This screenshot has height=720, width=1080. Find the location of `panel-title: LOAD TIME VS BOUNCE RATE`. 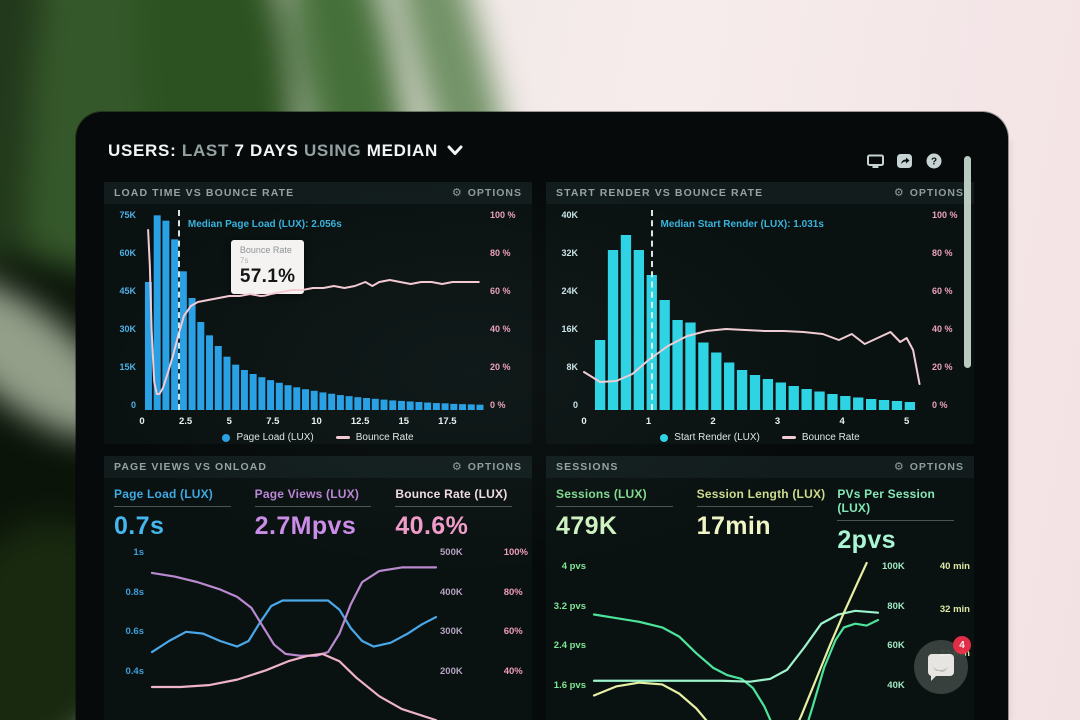

panel-title: LOAD TIME VS BOUNCE RATE is located at coordinates (204, 193).